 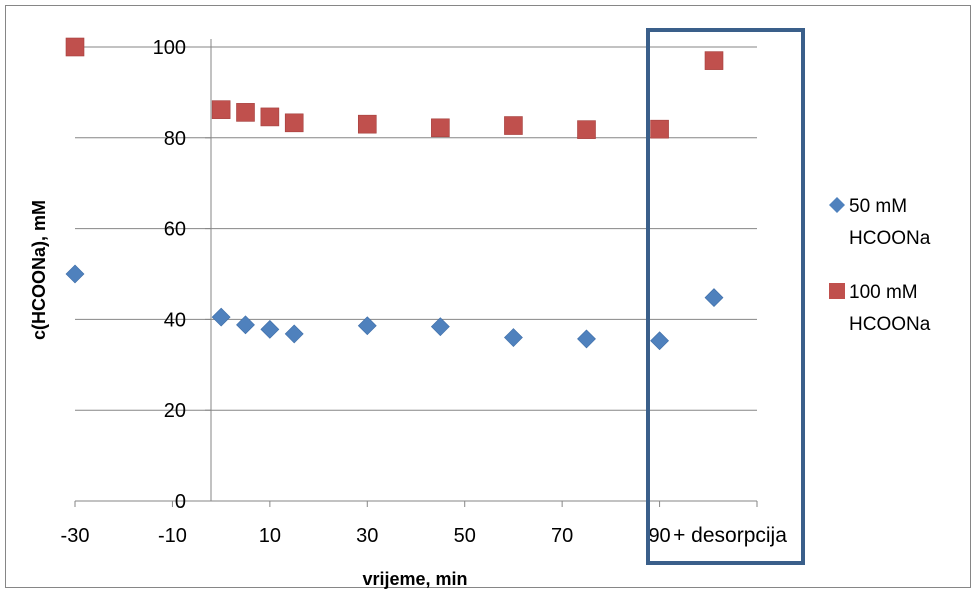 I want to click on x-axis-title: vrijeme, min, so click(x=414, y=579).